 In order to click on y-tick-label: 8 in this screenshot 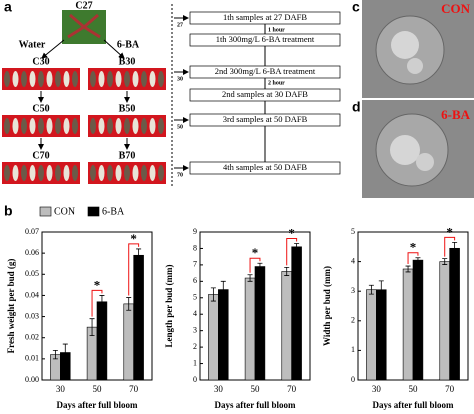, I will do `click(195, 247)`.